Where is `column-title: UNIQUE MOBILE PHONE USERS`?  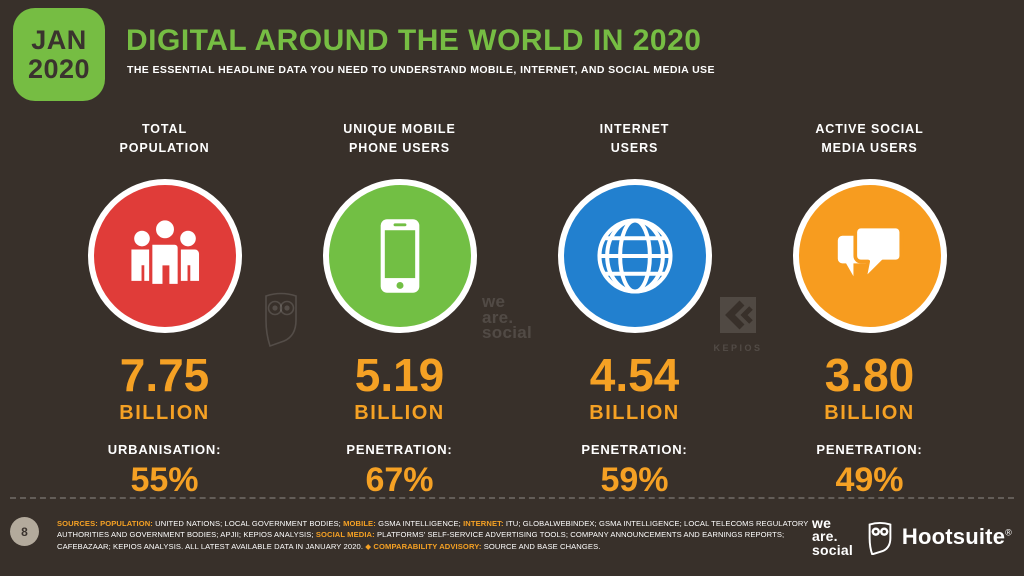
column-title: UNIQUE MOBILE PHONE USERS is located at coordinates (399, 140).